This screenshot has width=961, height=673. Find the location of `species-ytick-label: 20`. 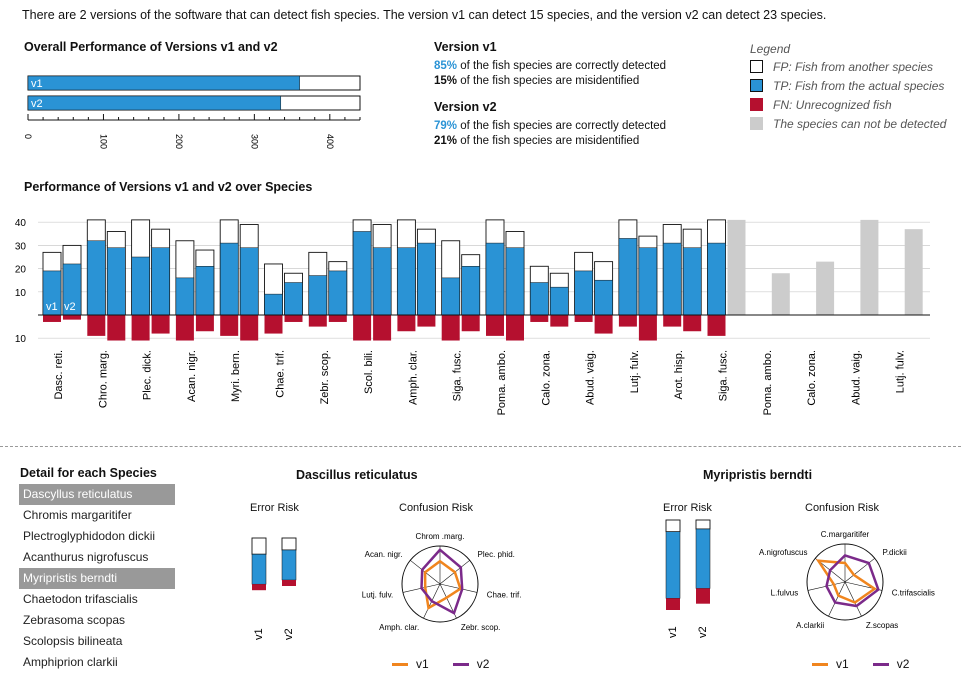

species-ytick-label: 20 is located at coordinates (21, 270).